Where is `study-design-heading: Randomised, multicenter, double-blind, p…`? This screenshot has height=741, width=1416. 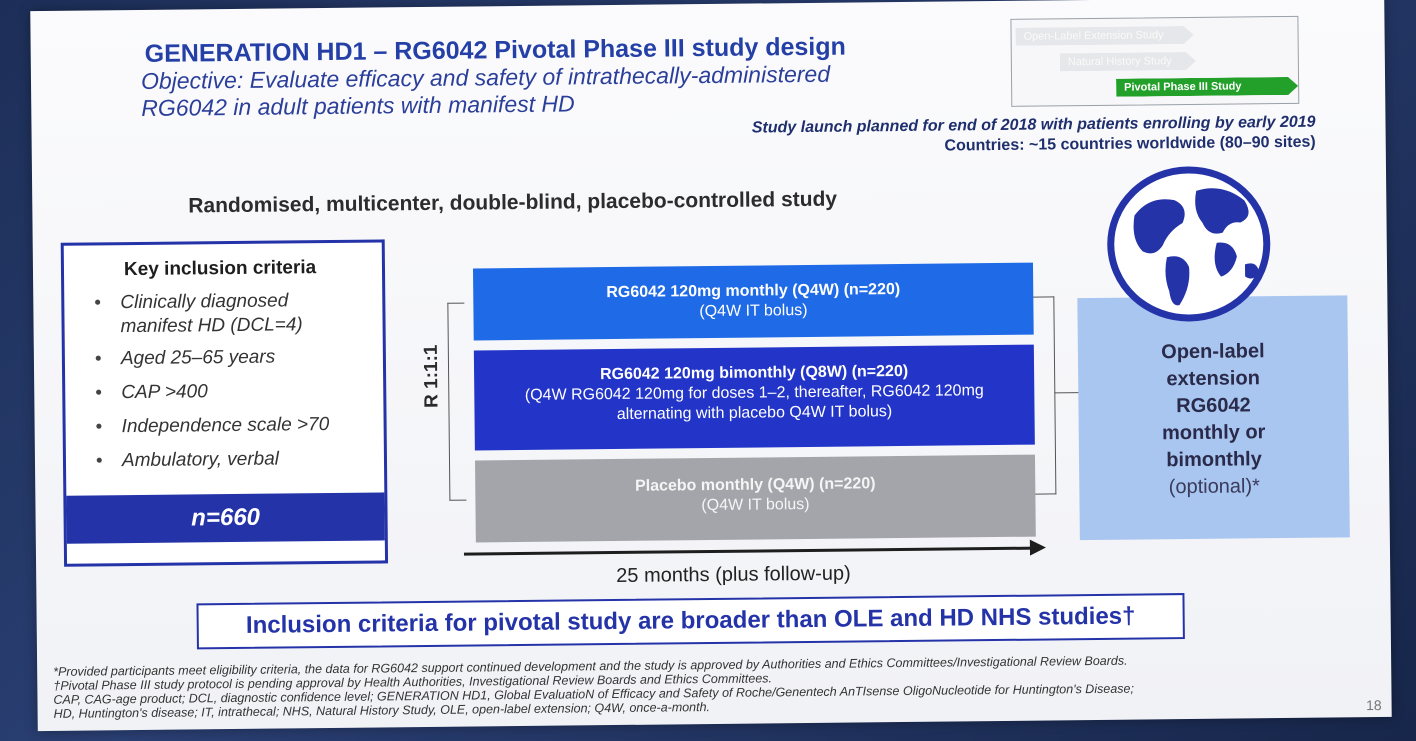
study-design-heading: Randomised, multicenter, double-blind, p… is located at coordinates (513, 202).